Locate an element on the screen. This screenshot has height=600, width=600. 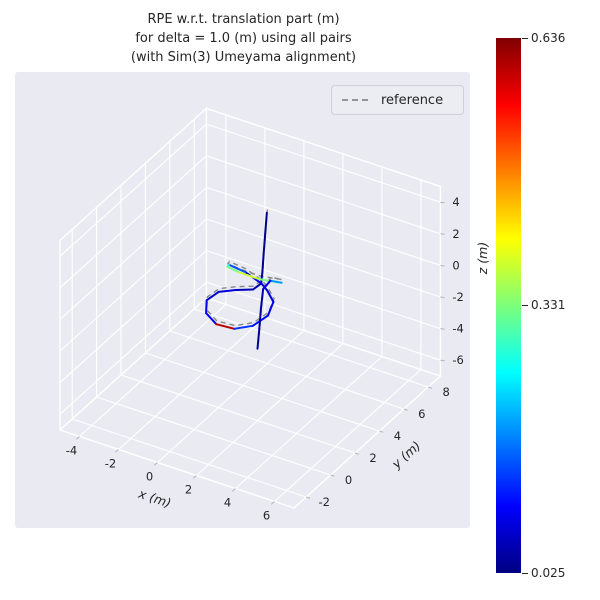
z-tick-label: 2 is located at coordinates (455, 234).